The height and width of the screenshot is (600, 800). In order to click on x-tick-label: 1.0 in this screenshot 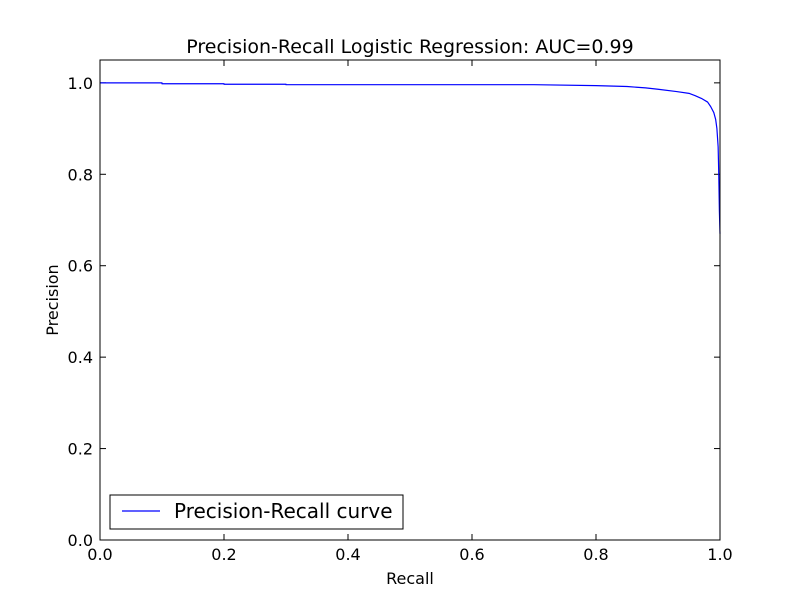, I will do `click(719, 554)`.